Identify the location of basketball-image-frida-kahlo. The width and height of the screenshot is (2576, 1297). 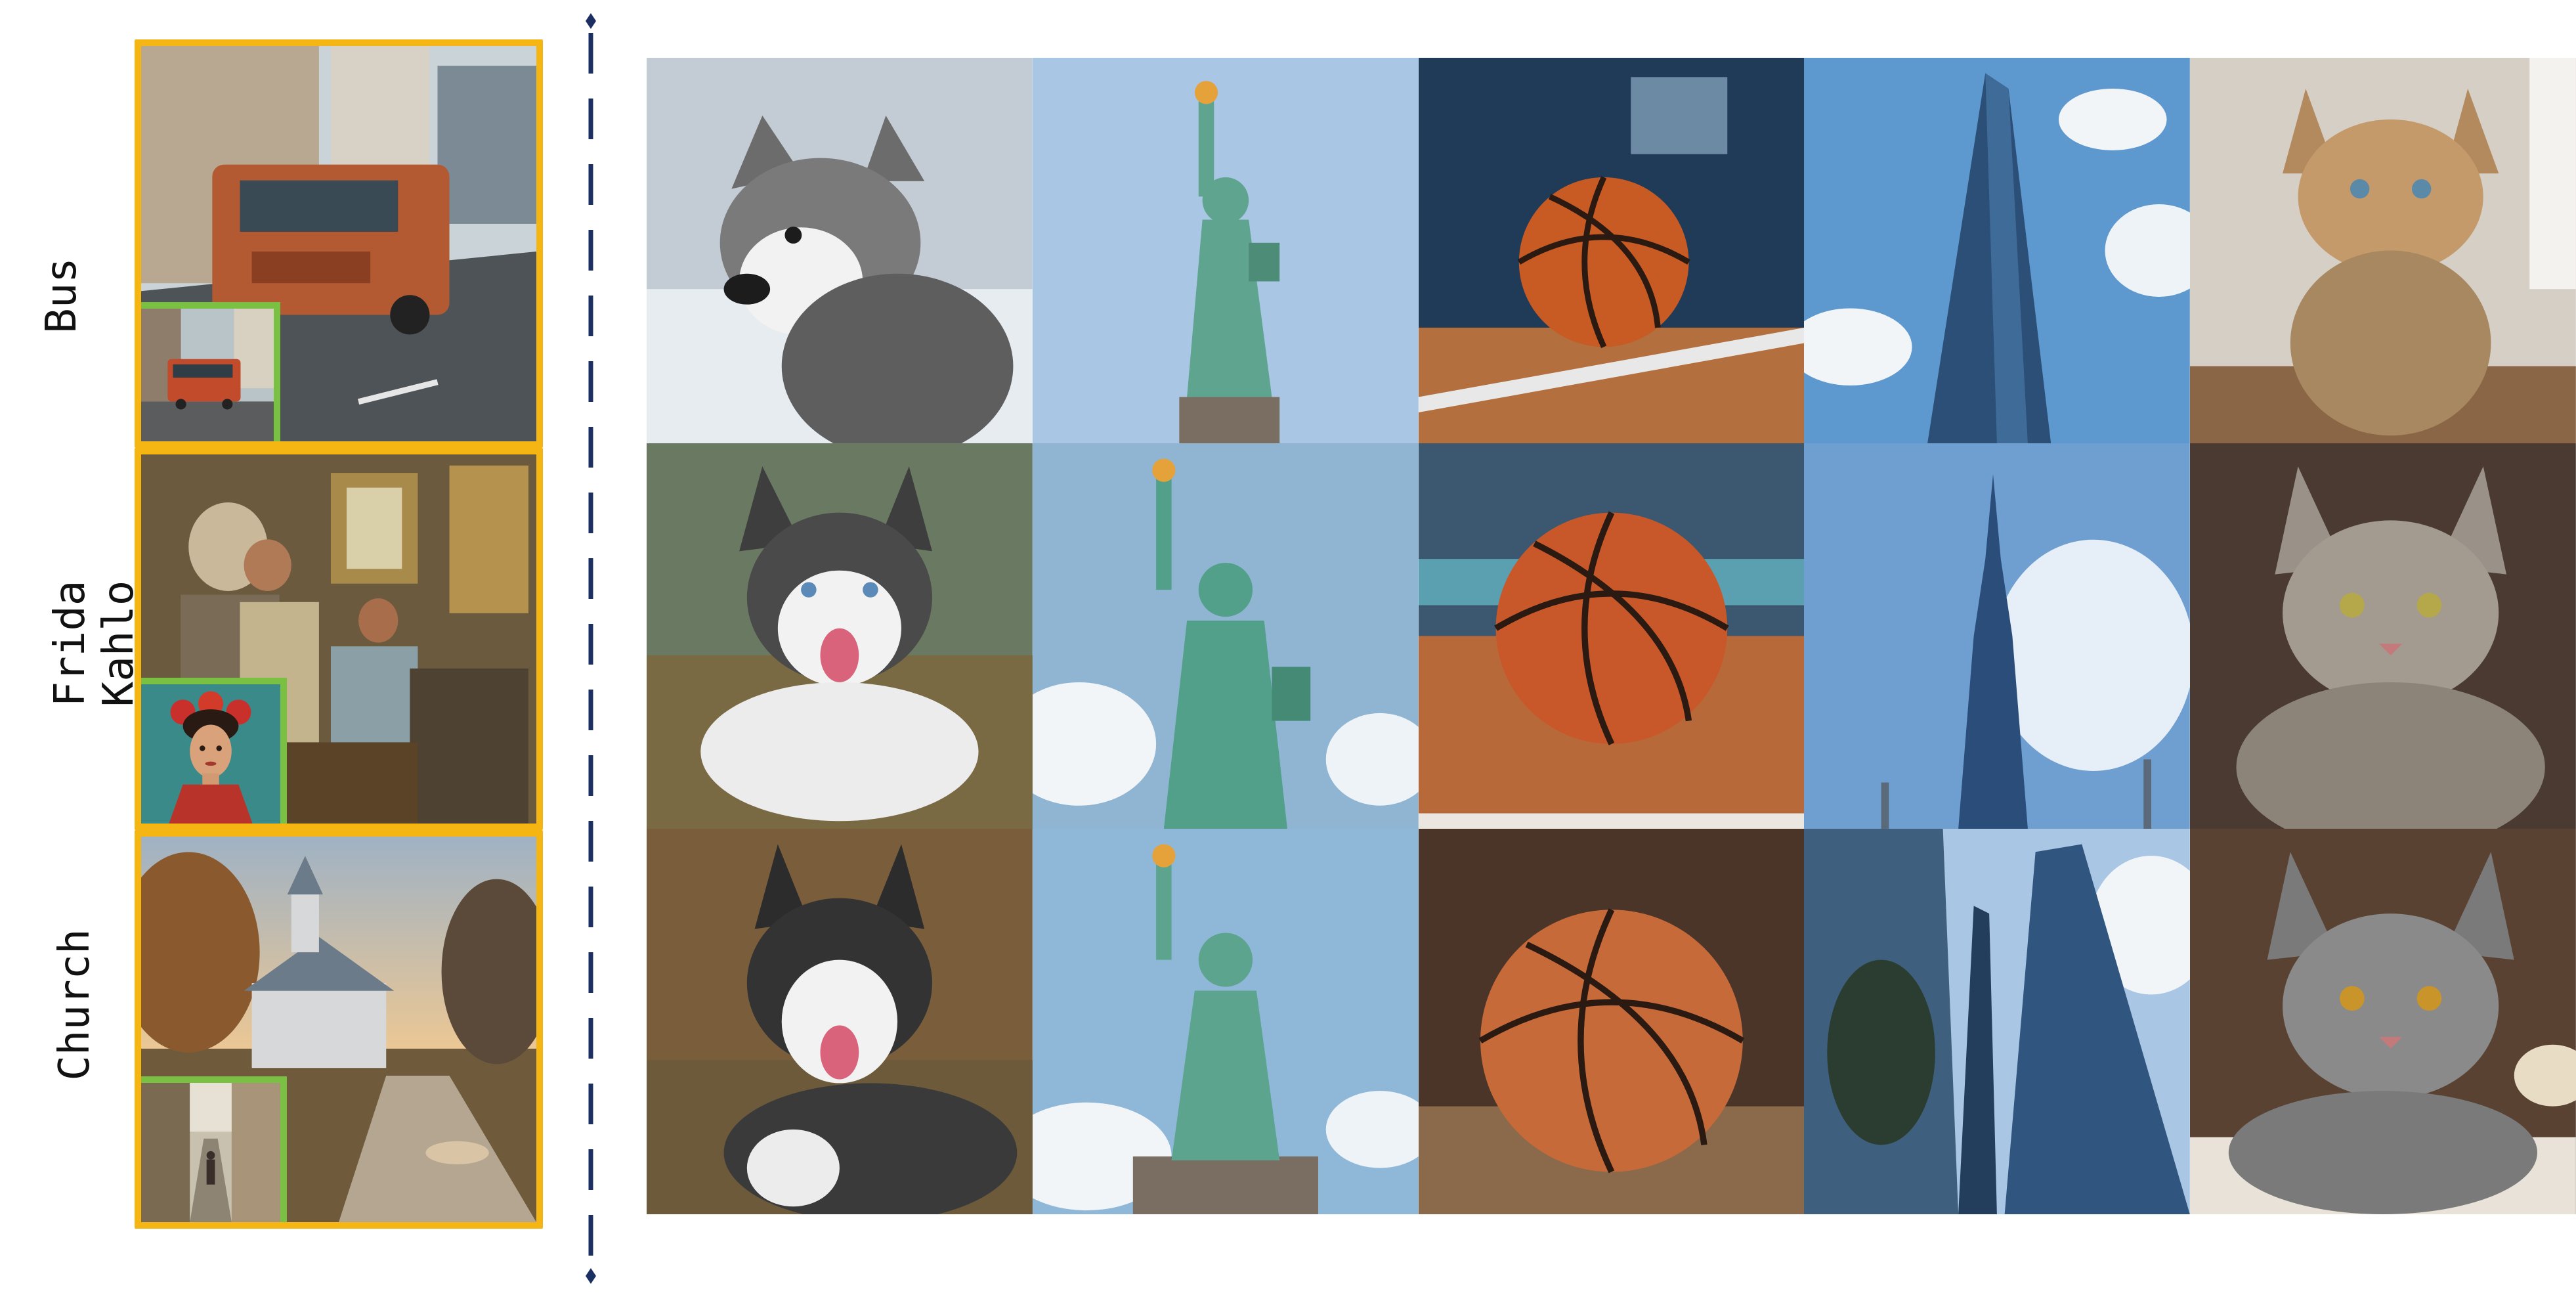
(1611, 636).